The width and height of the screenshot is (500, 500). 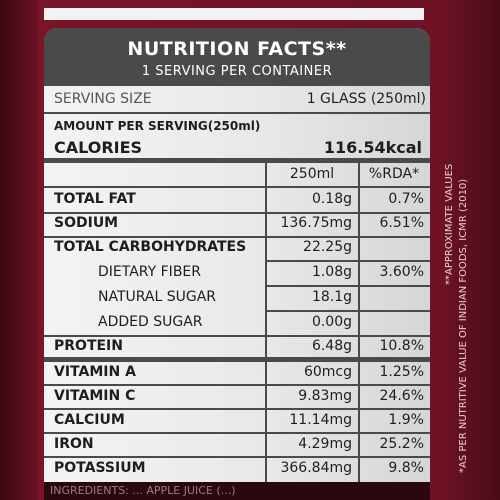 I want to click on nutrient-rda: 25.2%, so click(x=401, y=444).